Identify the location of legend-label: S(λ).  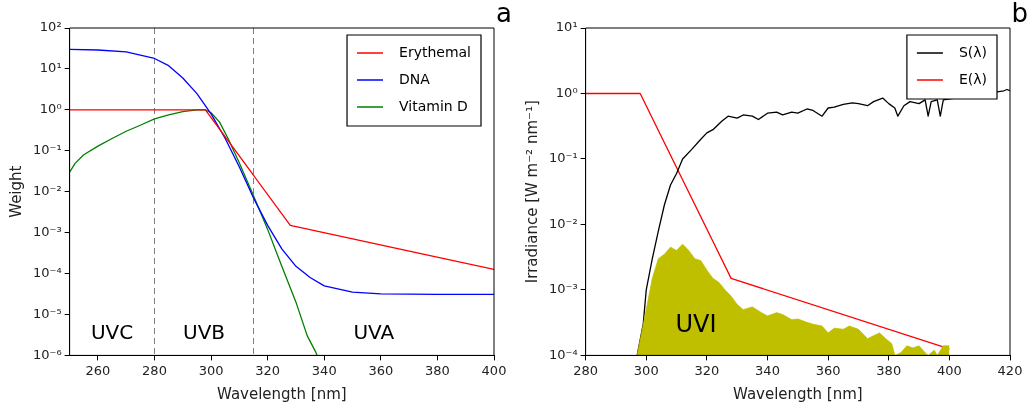
(973, 51).